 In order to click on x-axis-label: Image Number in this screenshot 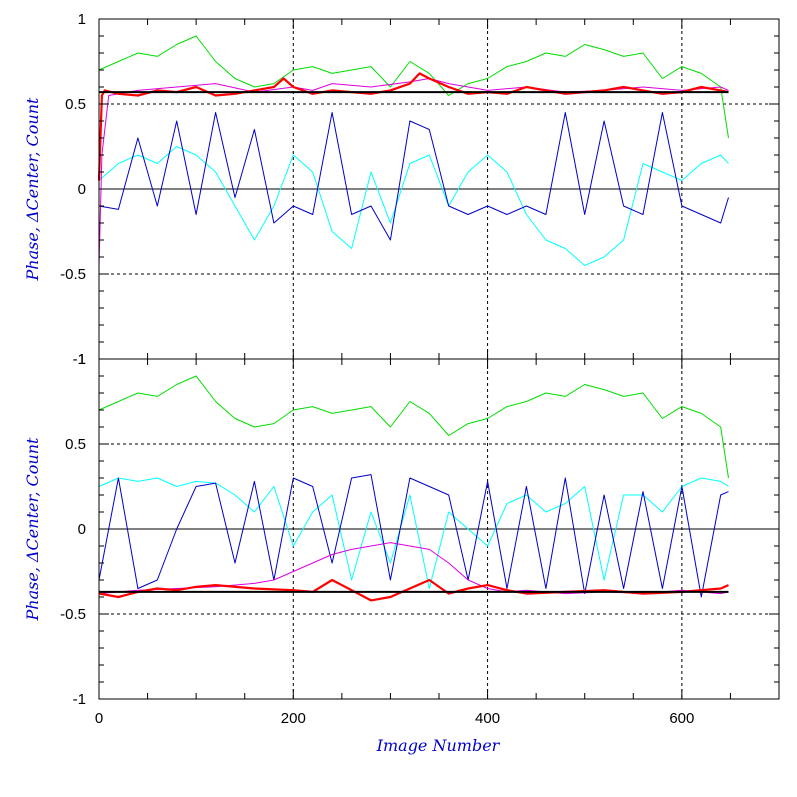, I will do `click(438, 745)`.